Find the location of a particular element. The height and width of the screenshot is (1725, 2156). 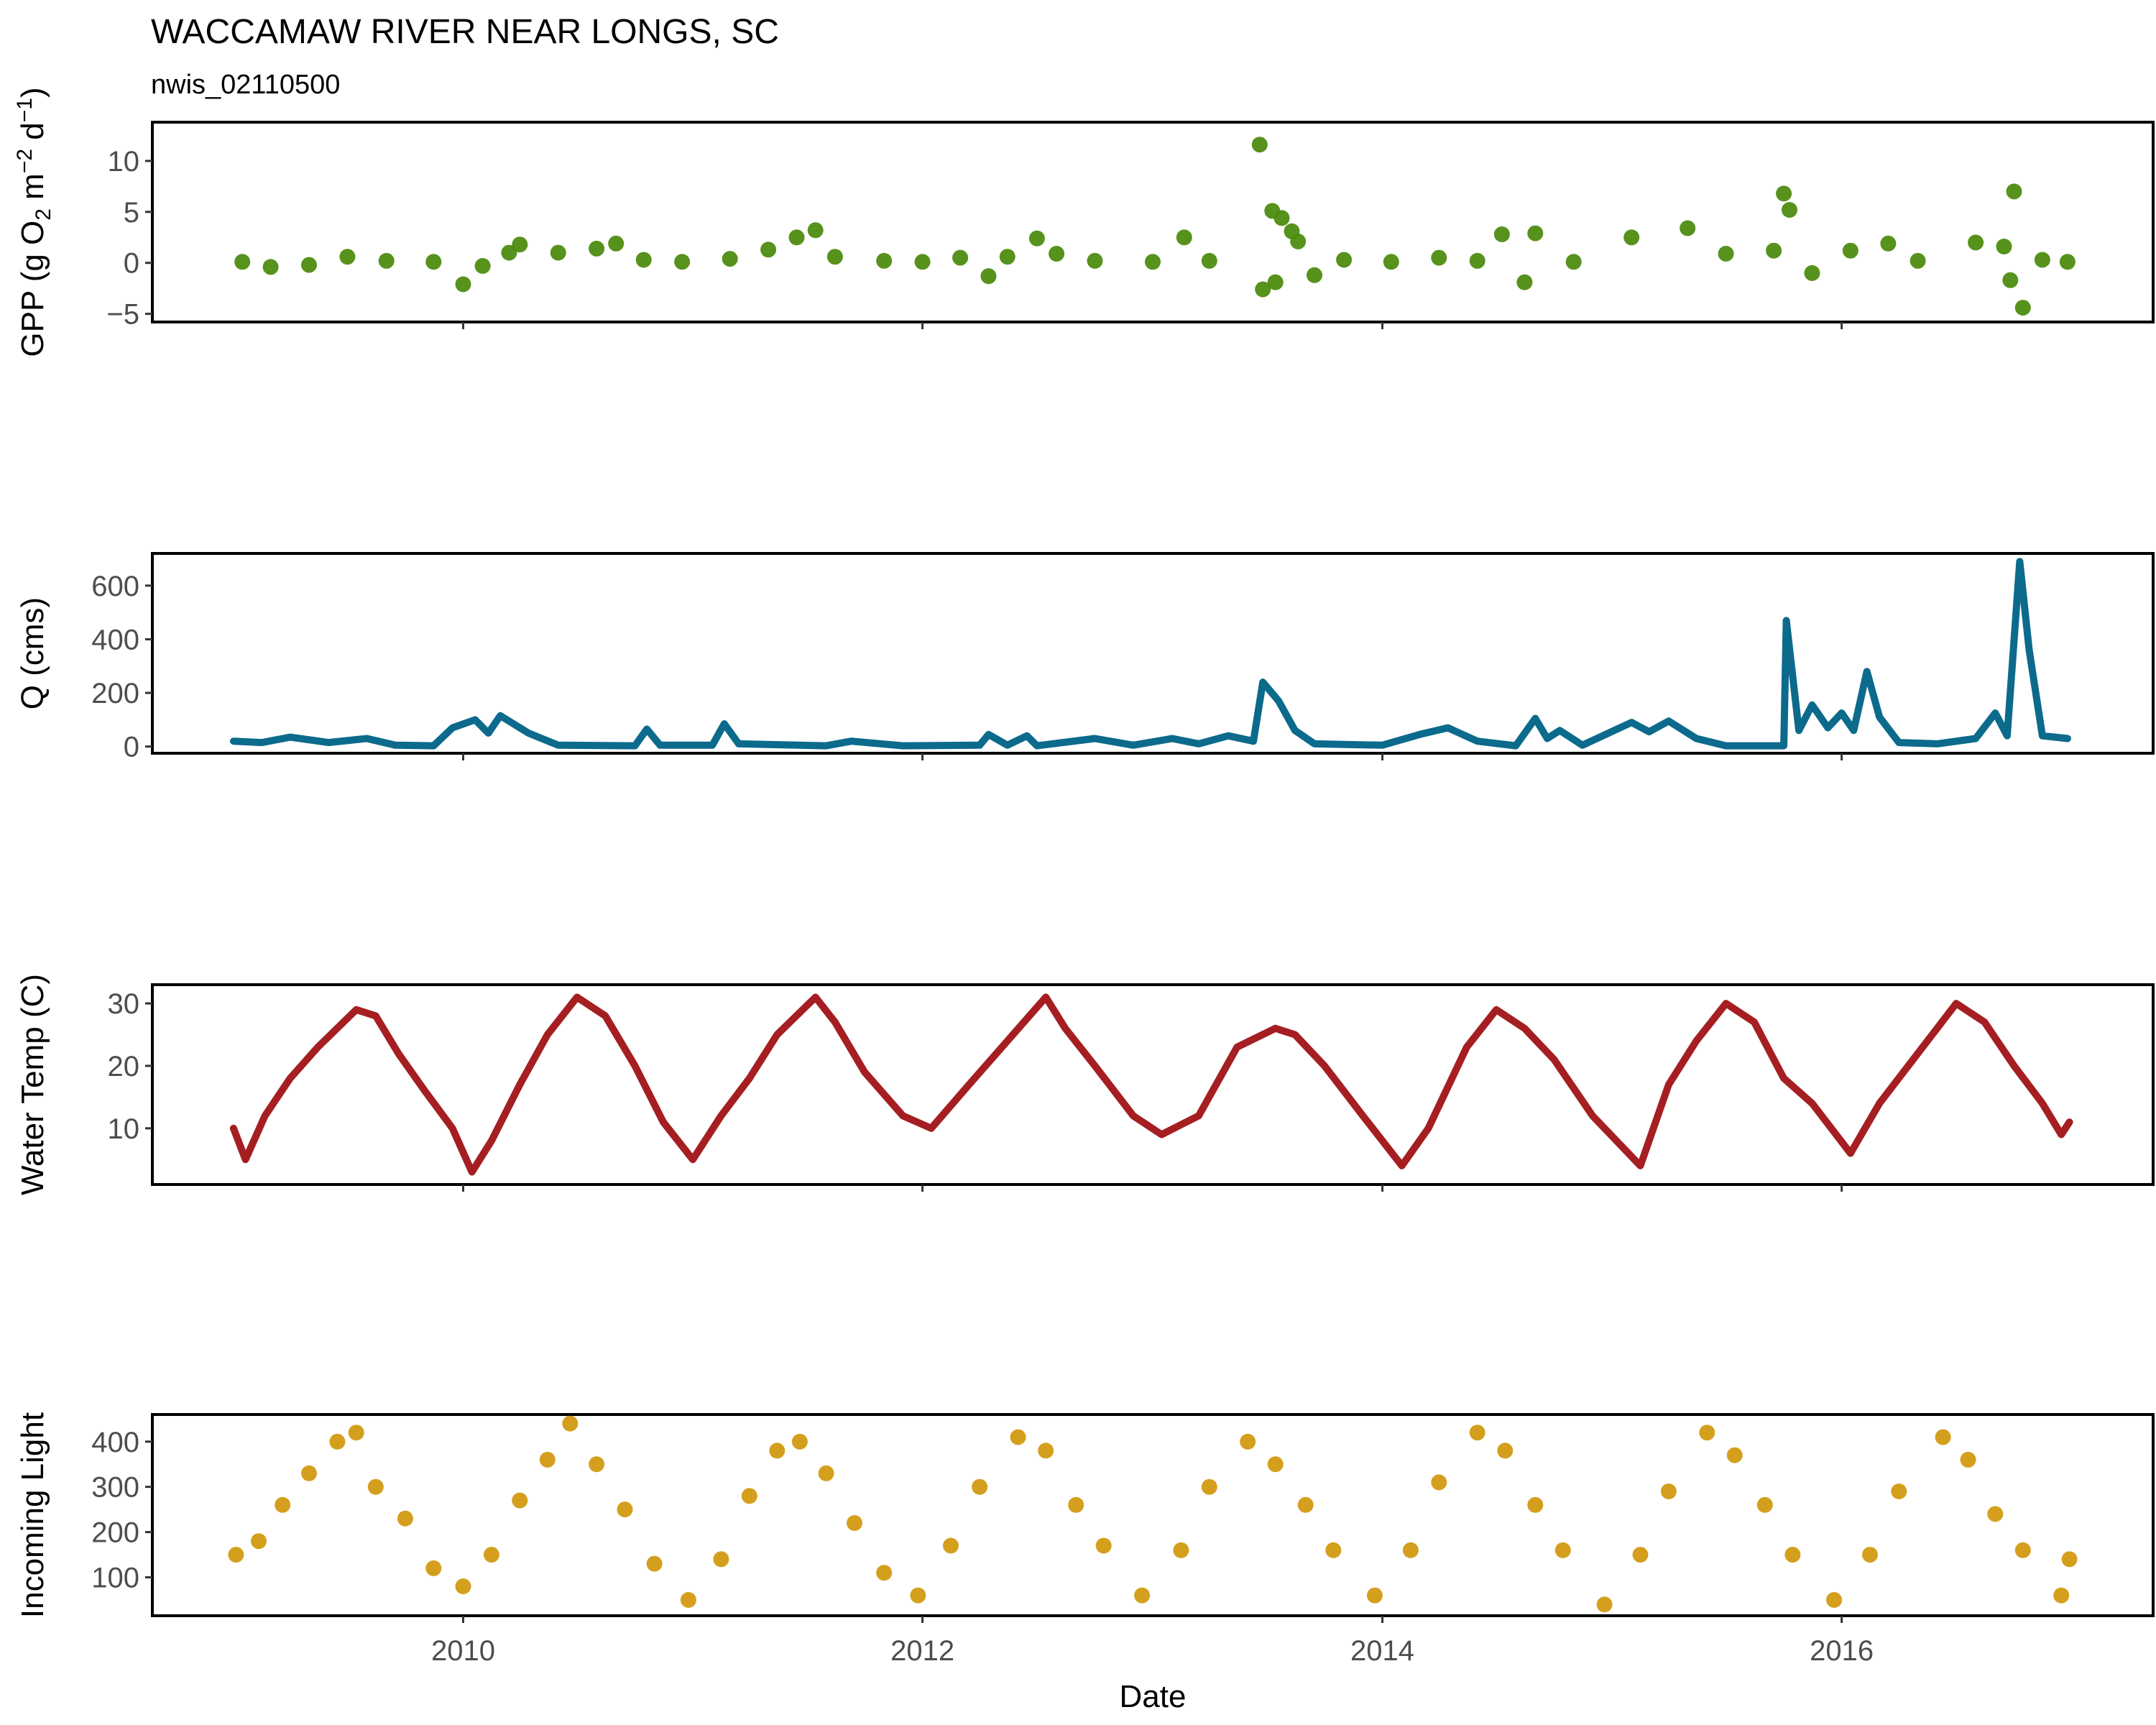

y-tick-label: −5 is located at coordinates (123, 315).